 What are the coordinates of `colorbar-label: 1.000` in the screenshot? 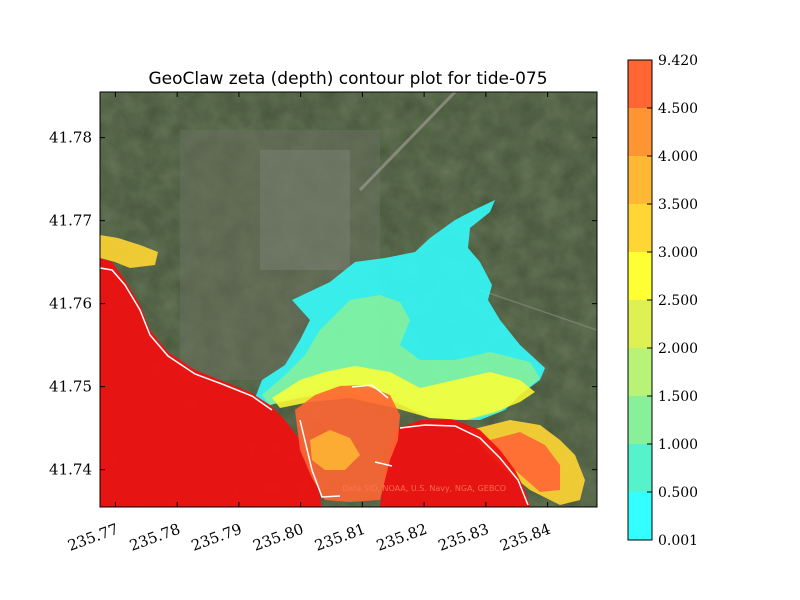 It's located at (678, 445).